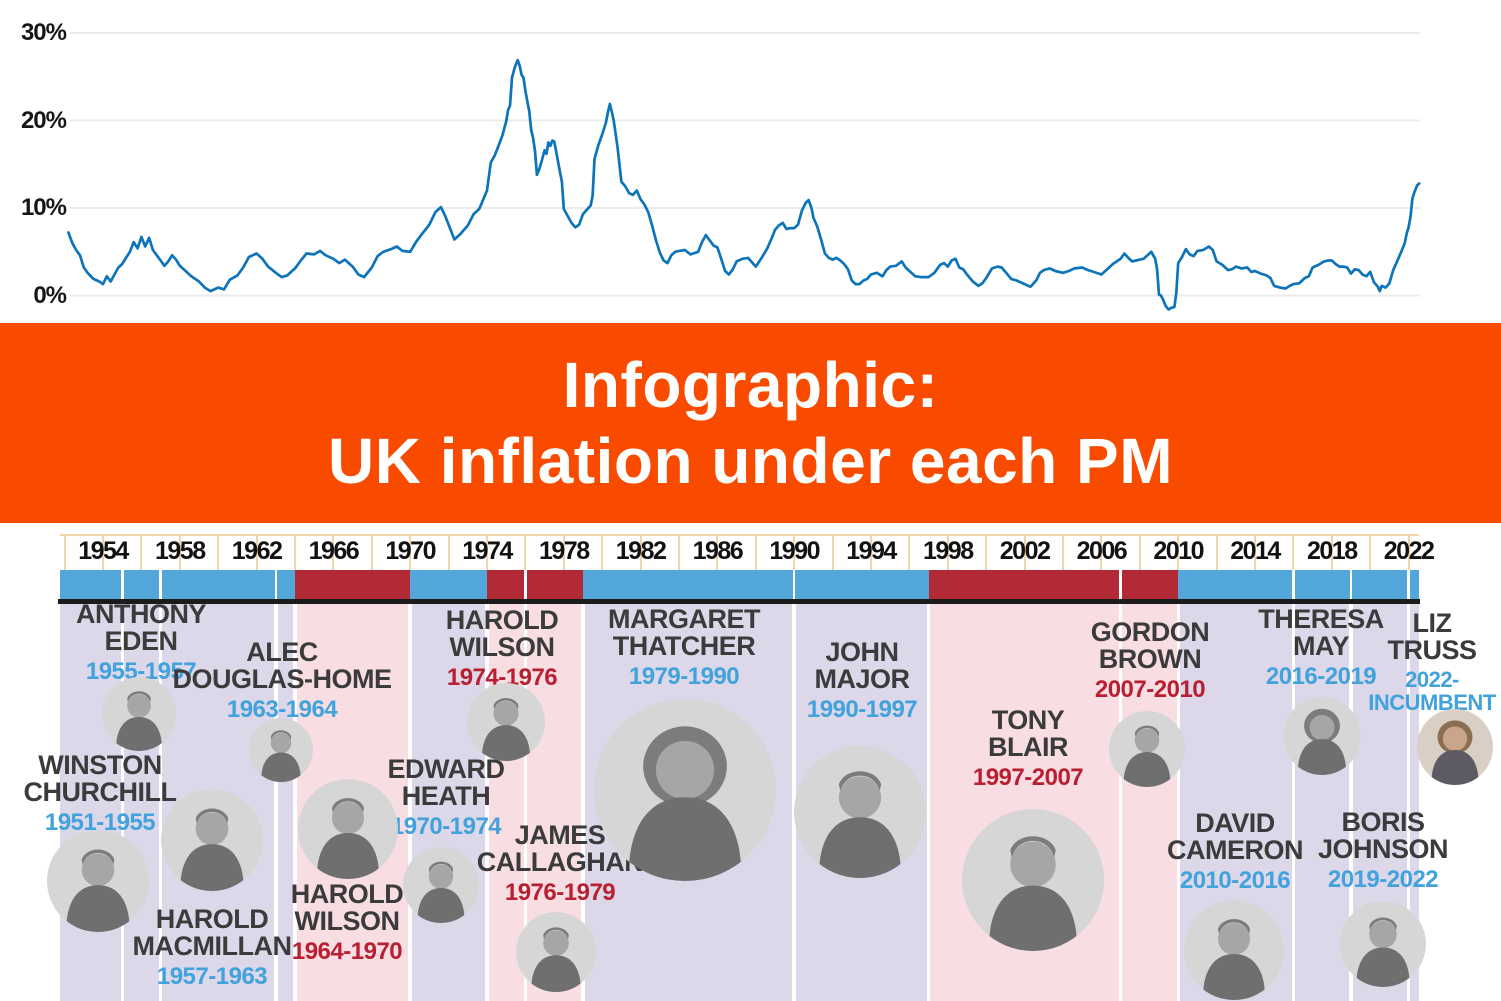 The height and width of the screenshot is (1001, 1501). Describe the element at coordinates (282, 709) in the screenshot. I see `pm-dates: 1963-1964` at that location.